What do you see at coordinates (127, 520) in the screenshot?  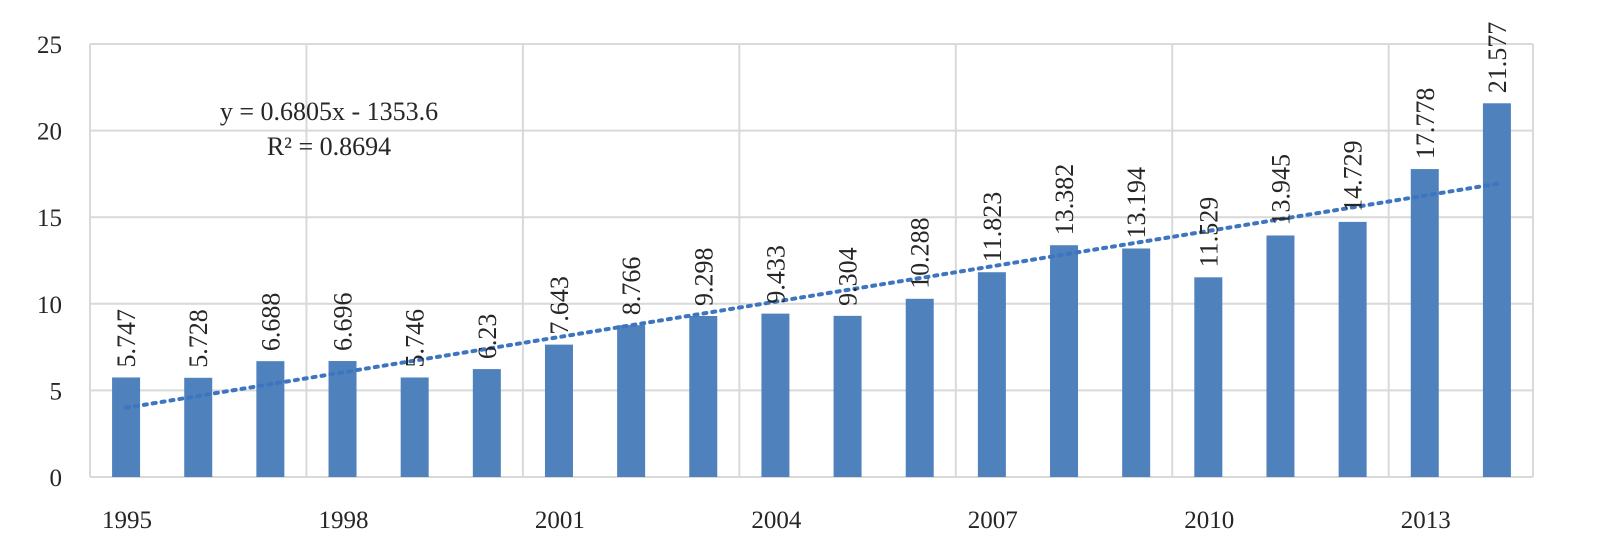 I see `x-tick-label: 1995` at bounding box center [127, 520].